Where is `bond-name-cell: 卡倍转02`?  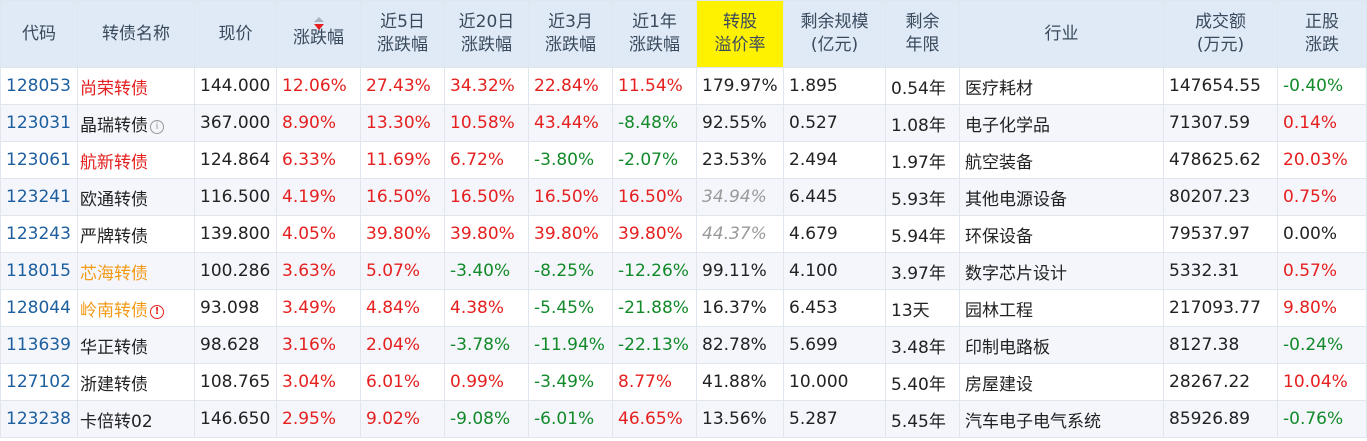
bond-name-cell: 卡倍转02 is located at coordinates (136, 419).